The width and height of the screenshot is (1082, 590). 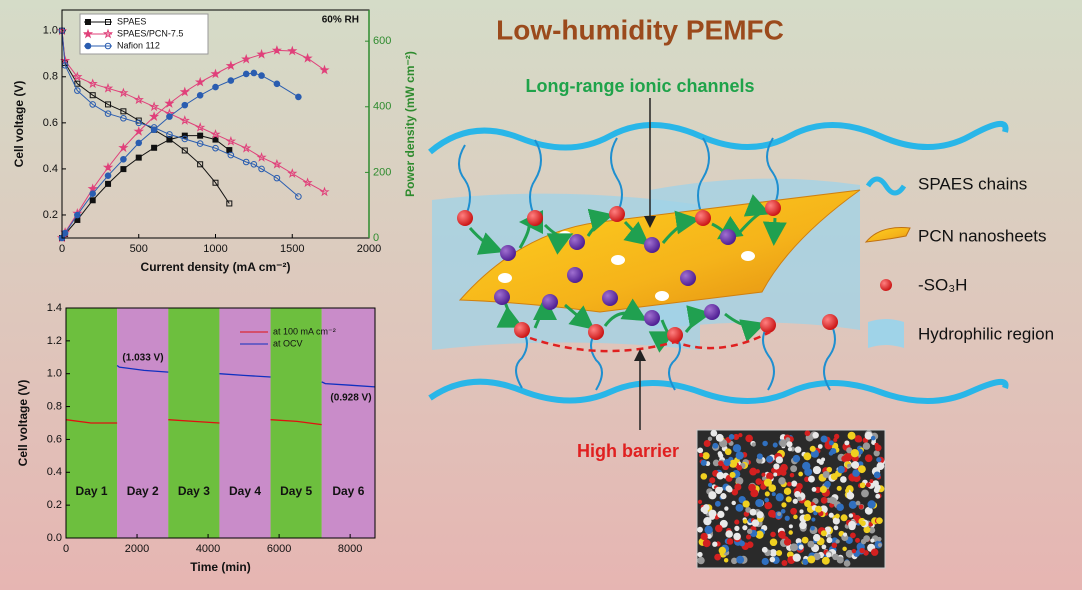 I want to click on simulation-atoms, so click(x=791, y=498).